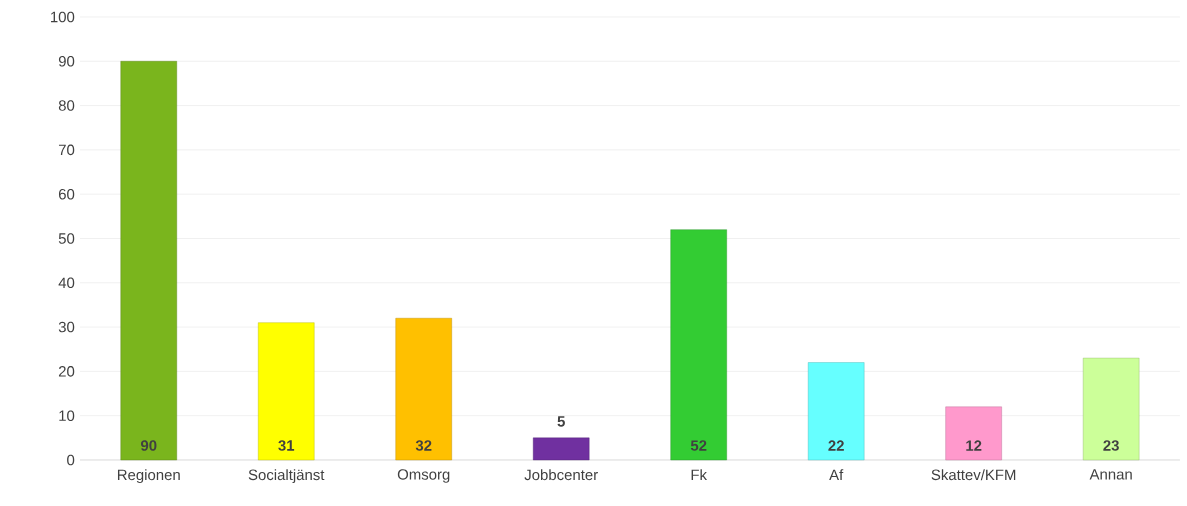 This screenshot has height=506, width=1187. I want to click on x-tick-label: Annan, so click(1110, 474).